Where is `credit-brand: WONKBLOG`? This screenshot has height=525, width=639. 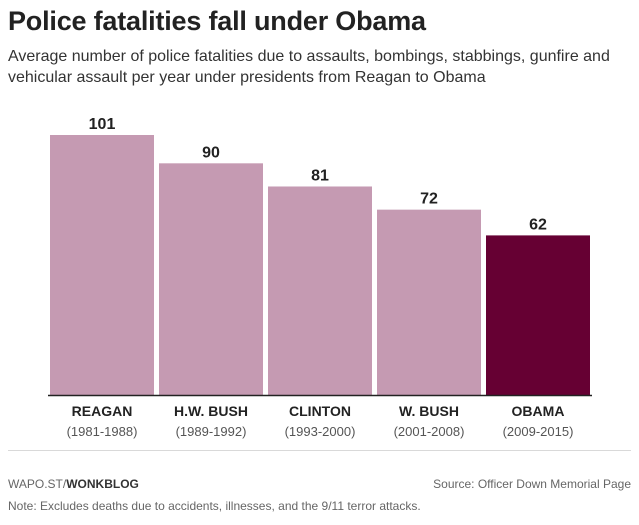
credit-brand: WONKBLOG is located at coordinates (102, 484).